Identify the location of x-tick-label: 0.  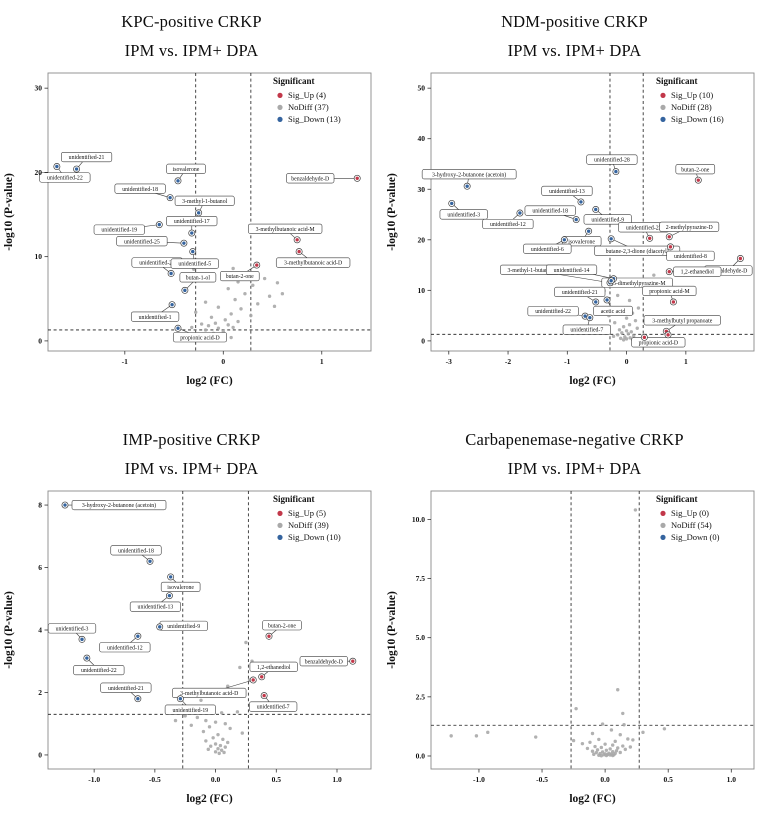
(627, 361).